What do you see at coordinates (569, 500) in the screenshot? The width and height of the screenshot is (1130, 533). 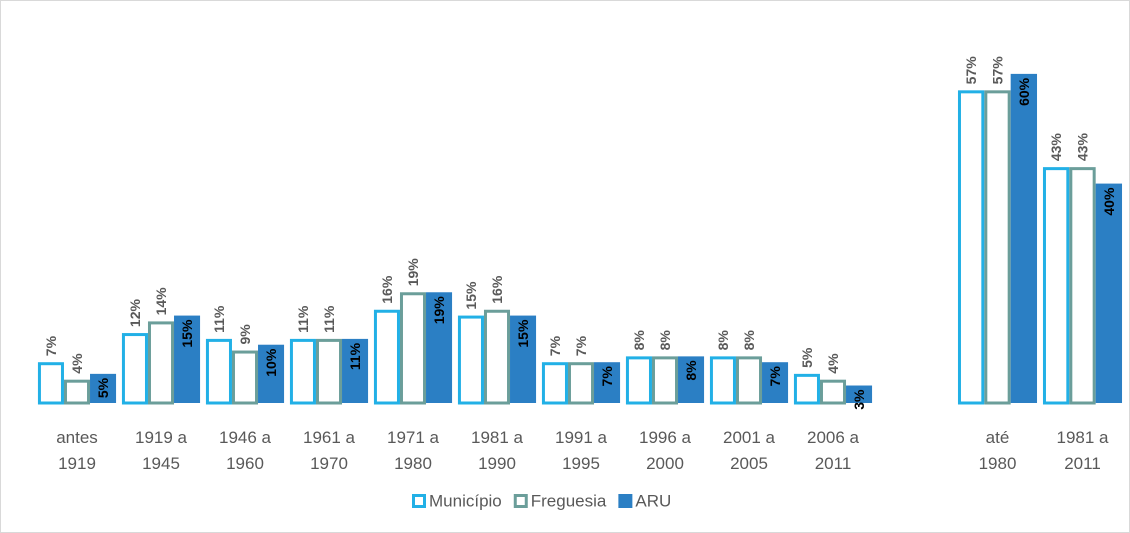 I see `legend-label: Freguesia` at bounding box center [569, 500].